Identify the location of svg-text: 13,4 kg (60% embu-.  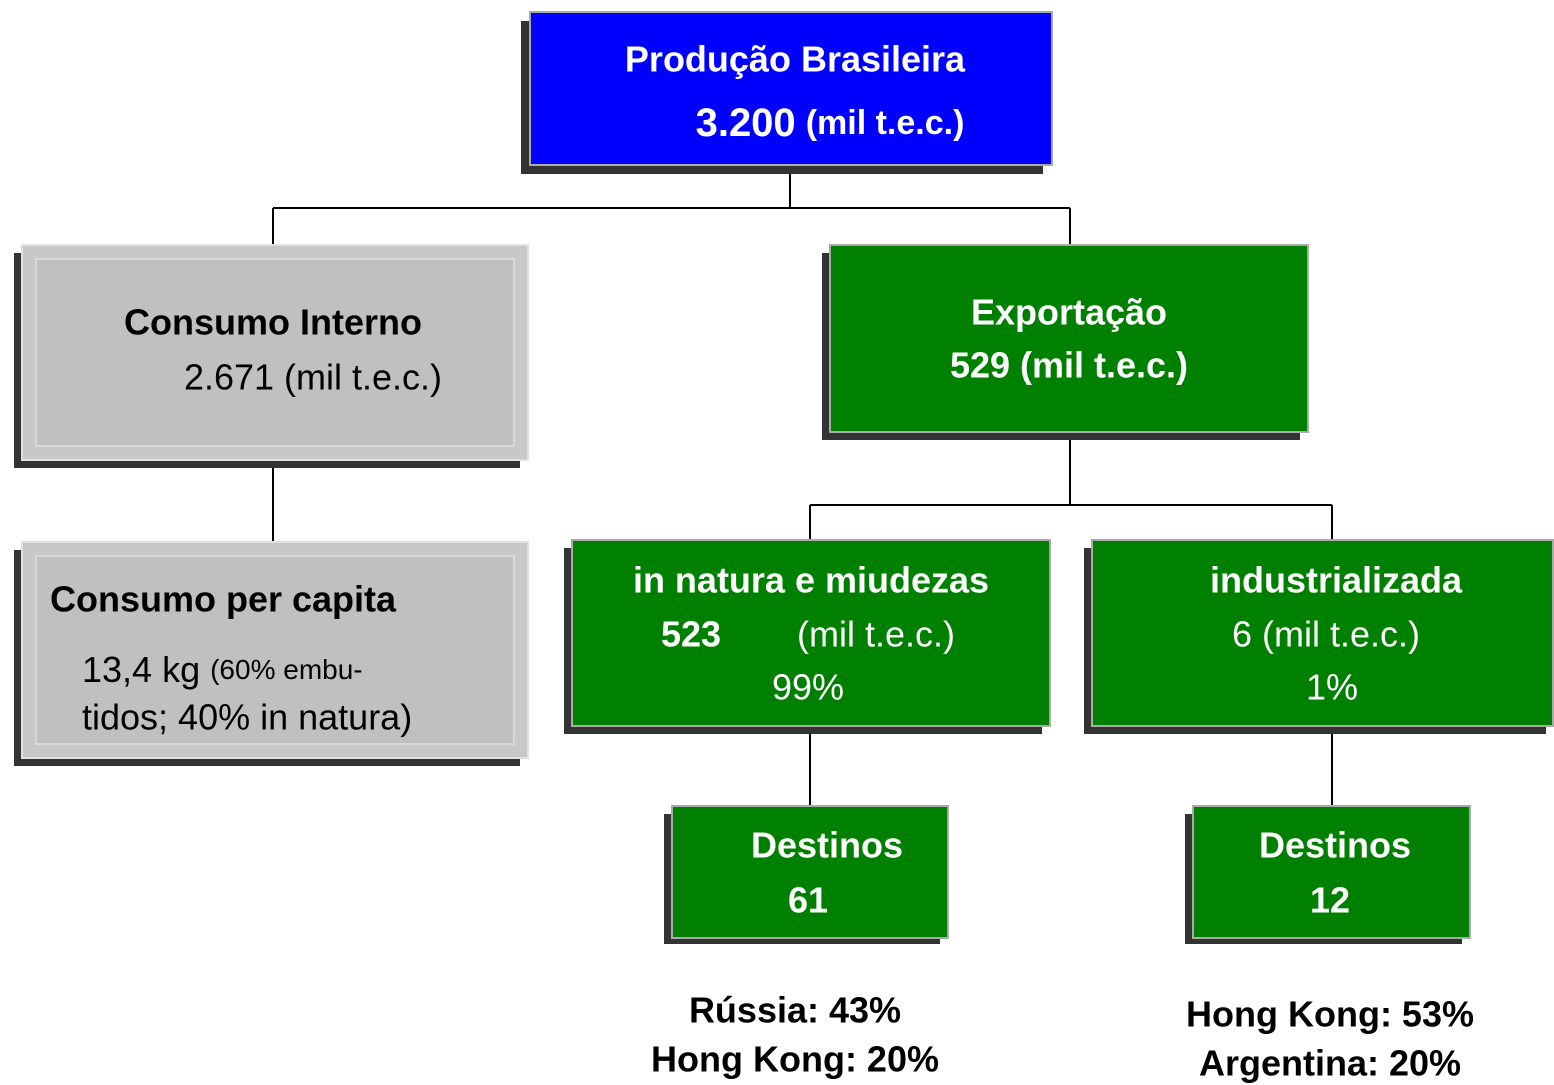
(222, 669).